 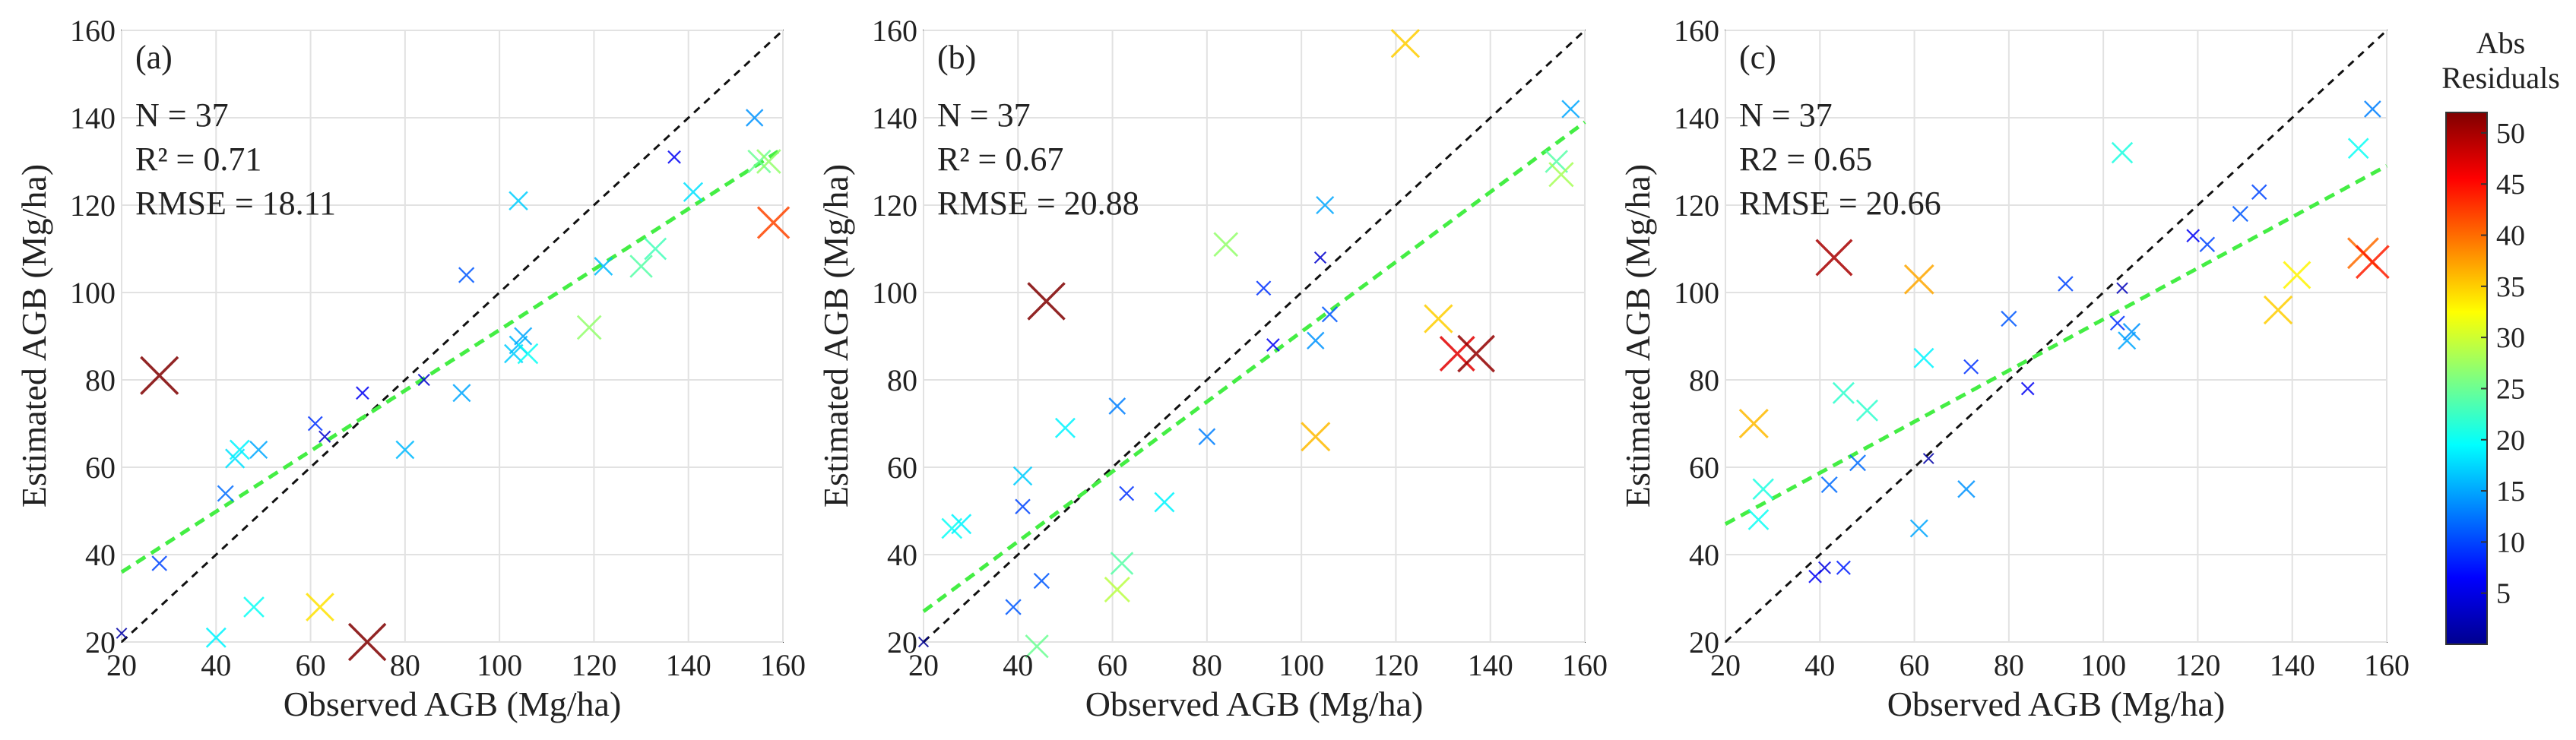 What do you see at coordinates (2103, 665) in the screenshot?
I see `x-tick-label: 100` at bounding box center [2103, 665].